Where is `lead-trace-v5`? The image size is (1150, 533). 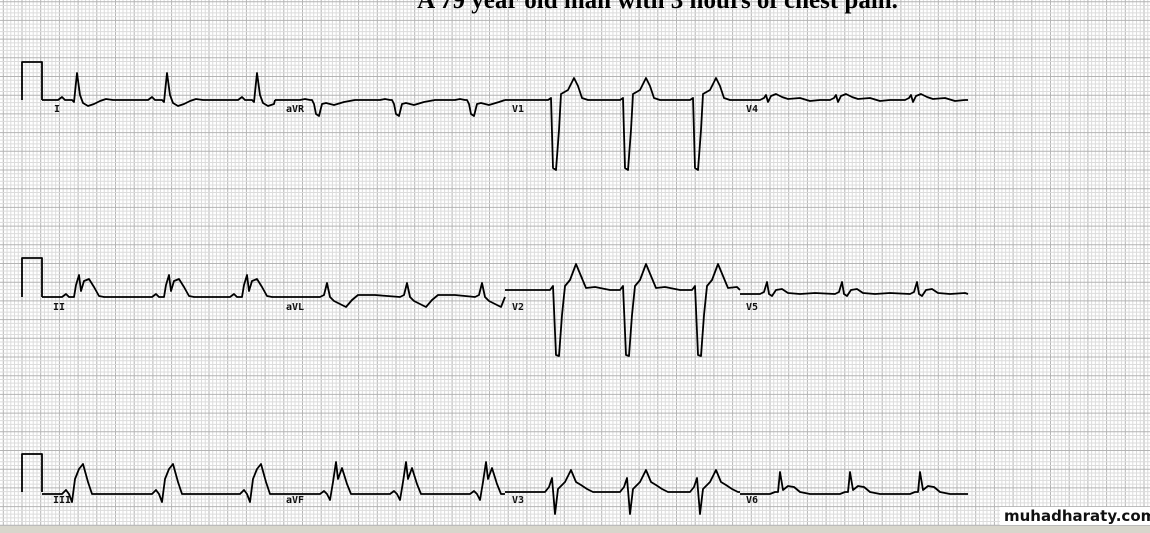
lead-trace-v5 is located at coordinates (854, 289).